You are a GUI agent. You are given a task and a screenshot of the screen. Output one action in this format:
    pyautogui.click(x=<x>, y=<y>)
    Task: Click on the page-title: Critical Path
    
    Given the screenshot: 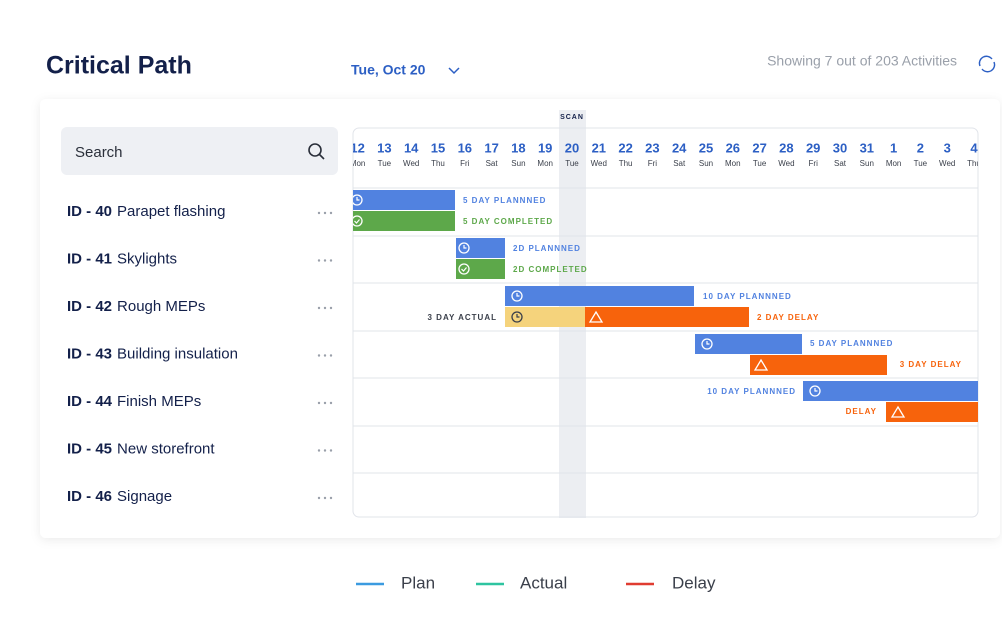 What is the action you would take?
    pyautogui.click(x=119, y=66)
    